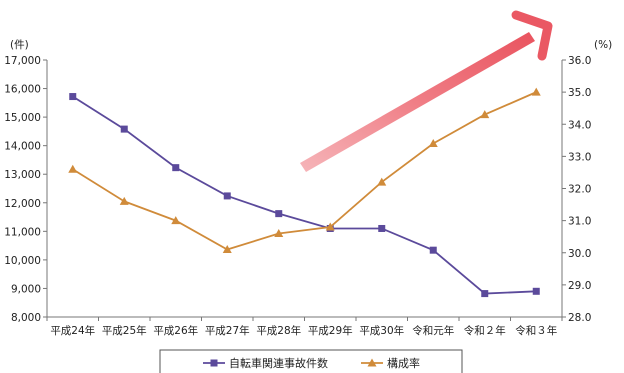 This screenshot has height=373, width=624. I want to click on legend-box, so click(311, 361).